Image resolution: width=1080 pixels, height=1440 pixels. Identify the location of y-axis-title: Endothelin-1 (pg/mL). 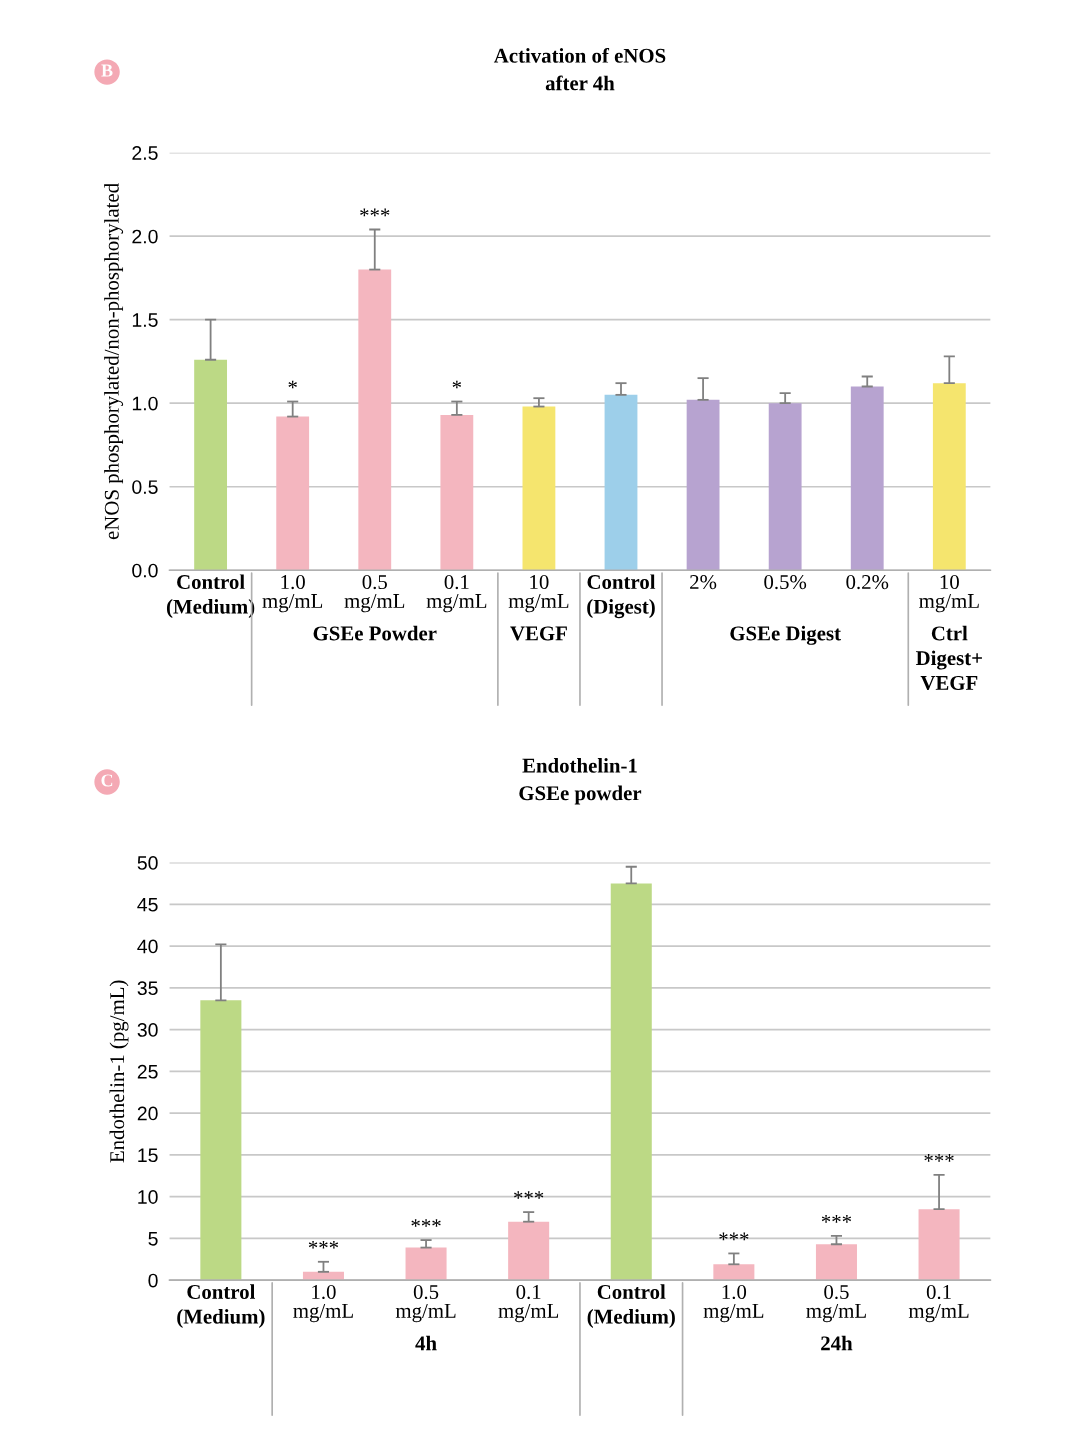
(119, 1071).